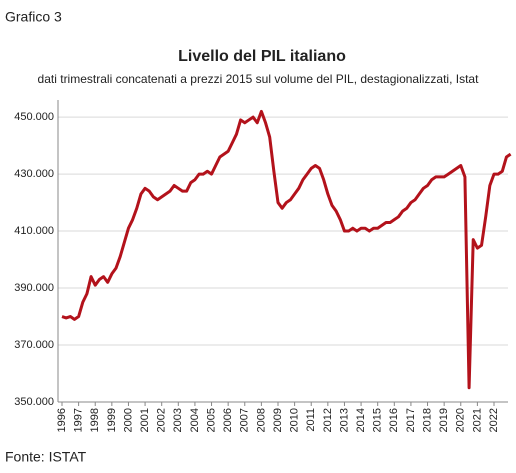  What do you see at coordinates (33, 17) in the screenshot?
I see `header: Grafico 3` at bounding box center [33, 17].